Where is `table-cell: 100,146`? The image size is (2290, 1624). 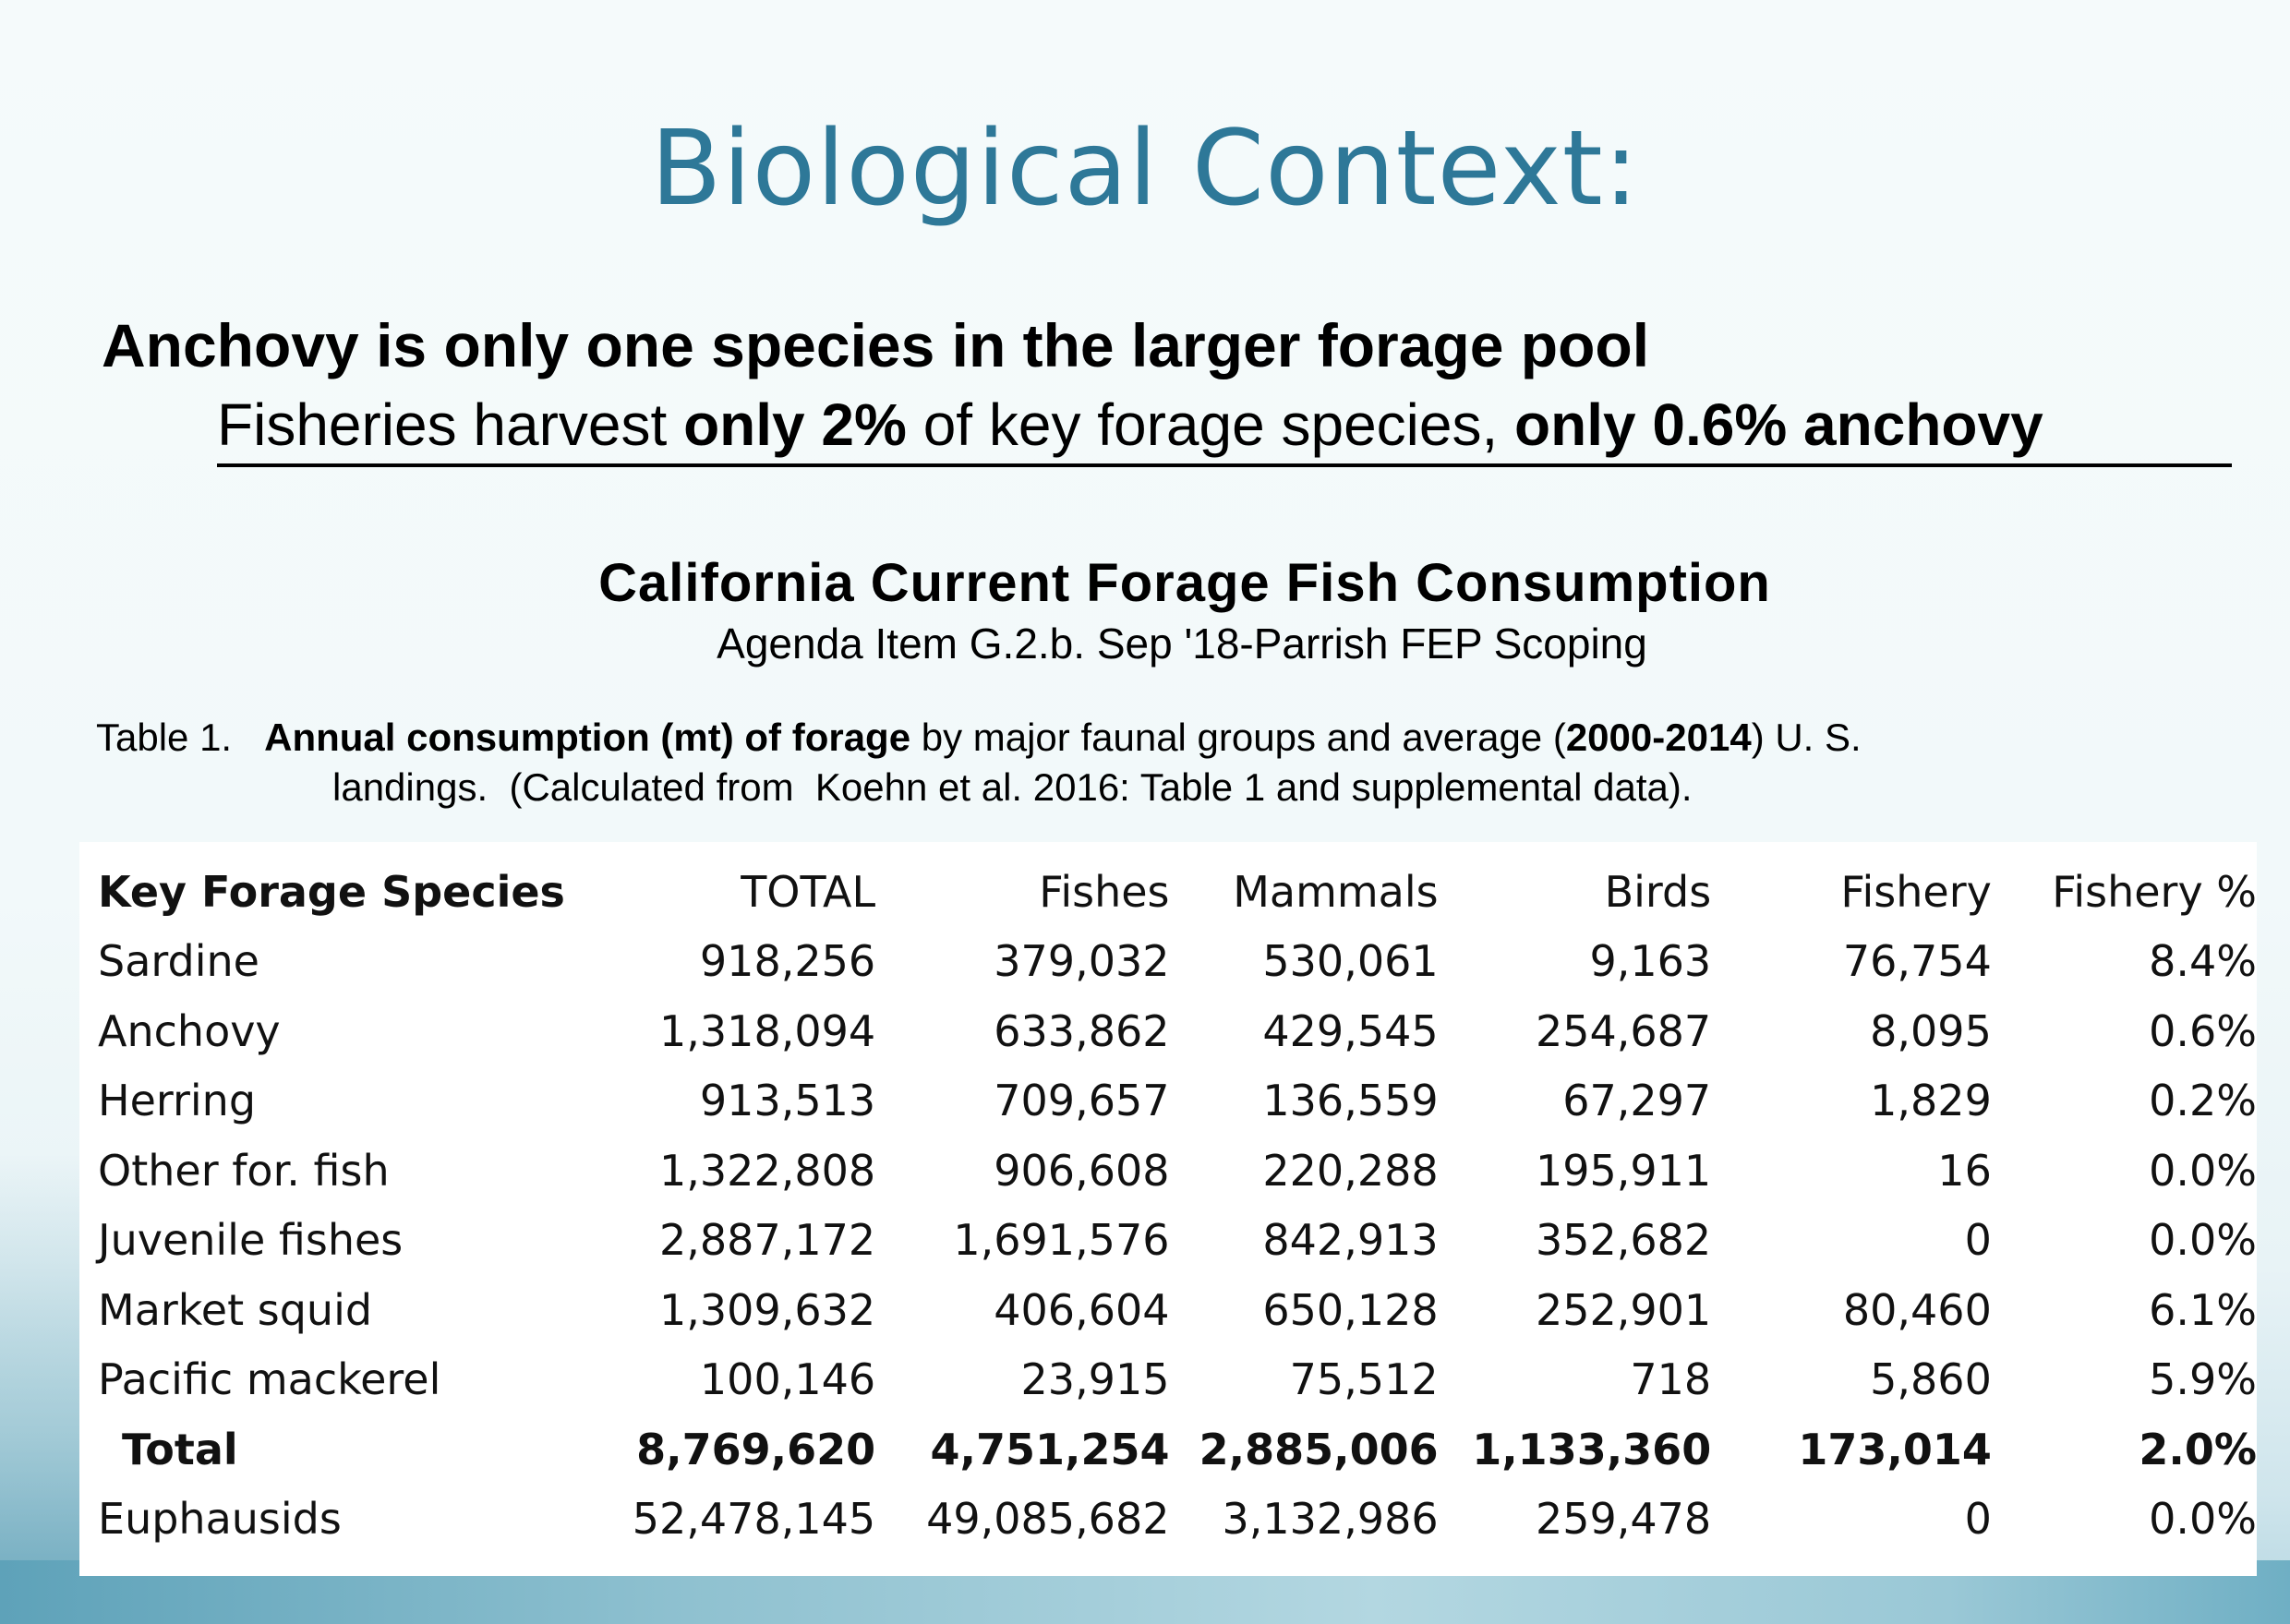
table-cell: 100,146 is located at coordinates (787, 1379).